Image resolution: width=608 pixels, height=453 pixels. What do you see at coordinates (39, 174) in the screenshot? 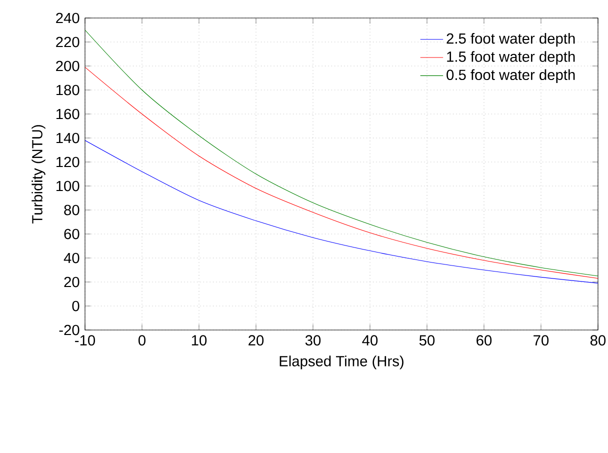
I see `y-axis-title: Turbidity (NTU)` at bounding box center [39, 174].